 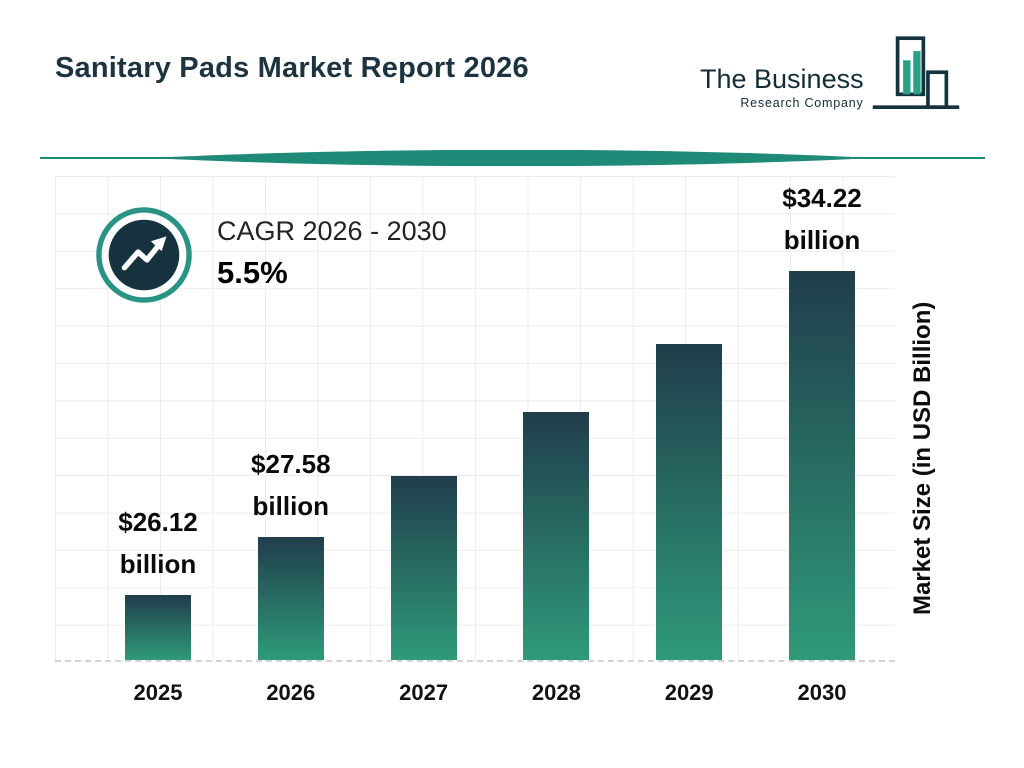 I want to click on bar-2027, so click(x=423, y=568).